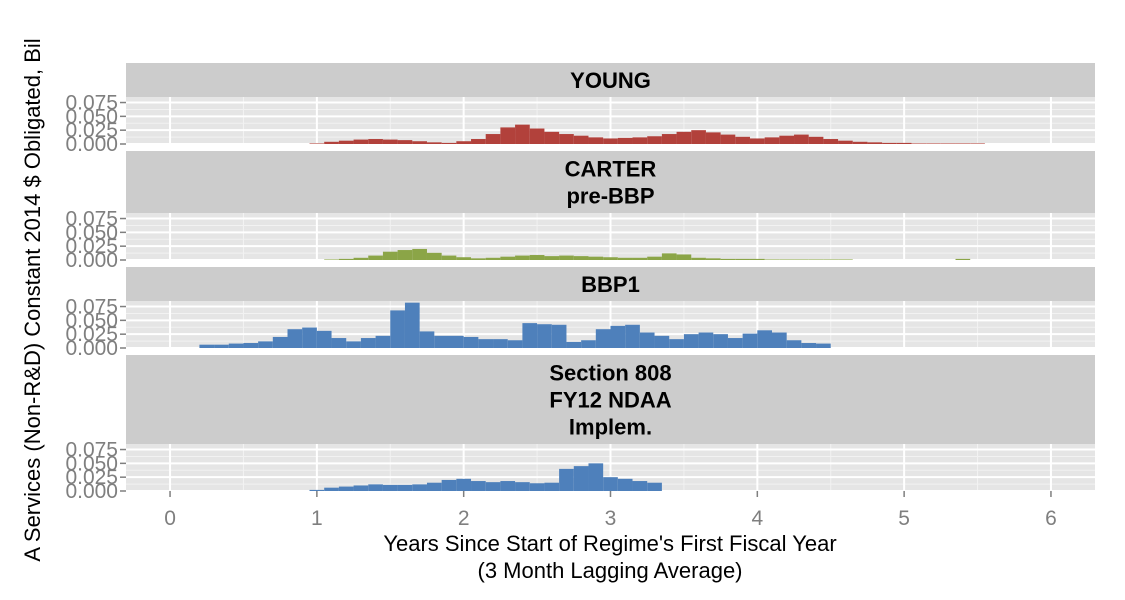  I want to click on y-tick-label: 0.075, so click(91, 450).